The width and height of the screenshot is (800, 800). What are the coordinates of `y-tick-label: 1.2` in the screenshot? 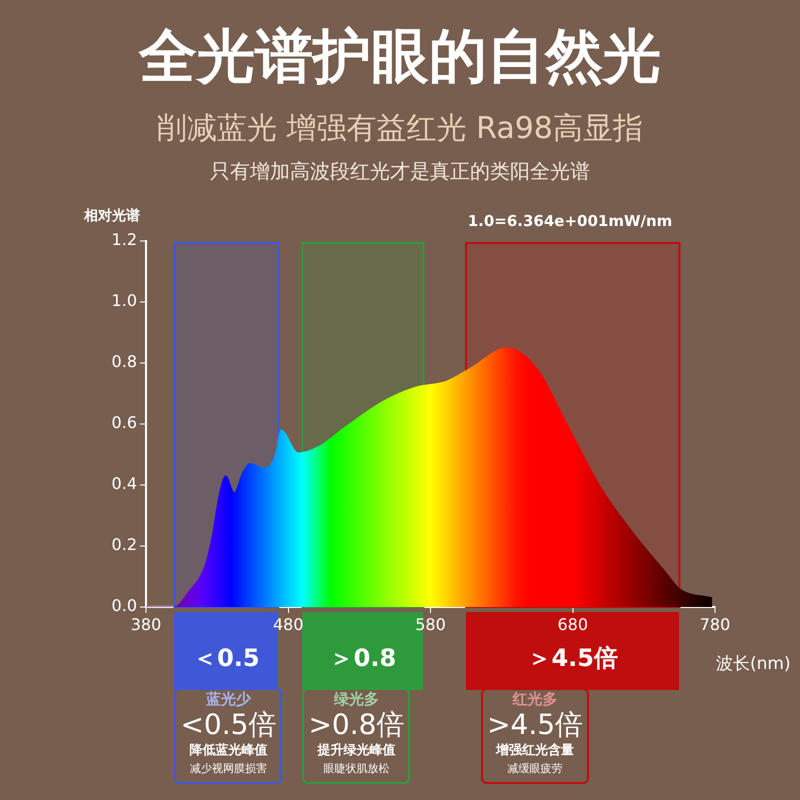 It's located at (124, 240).